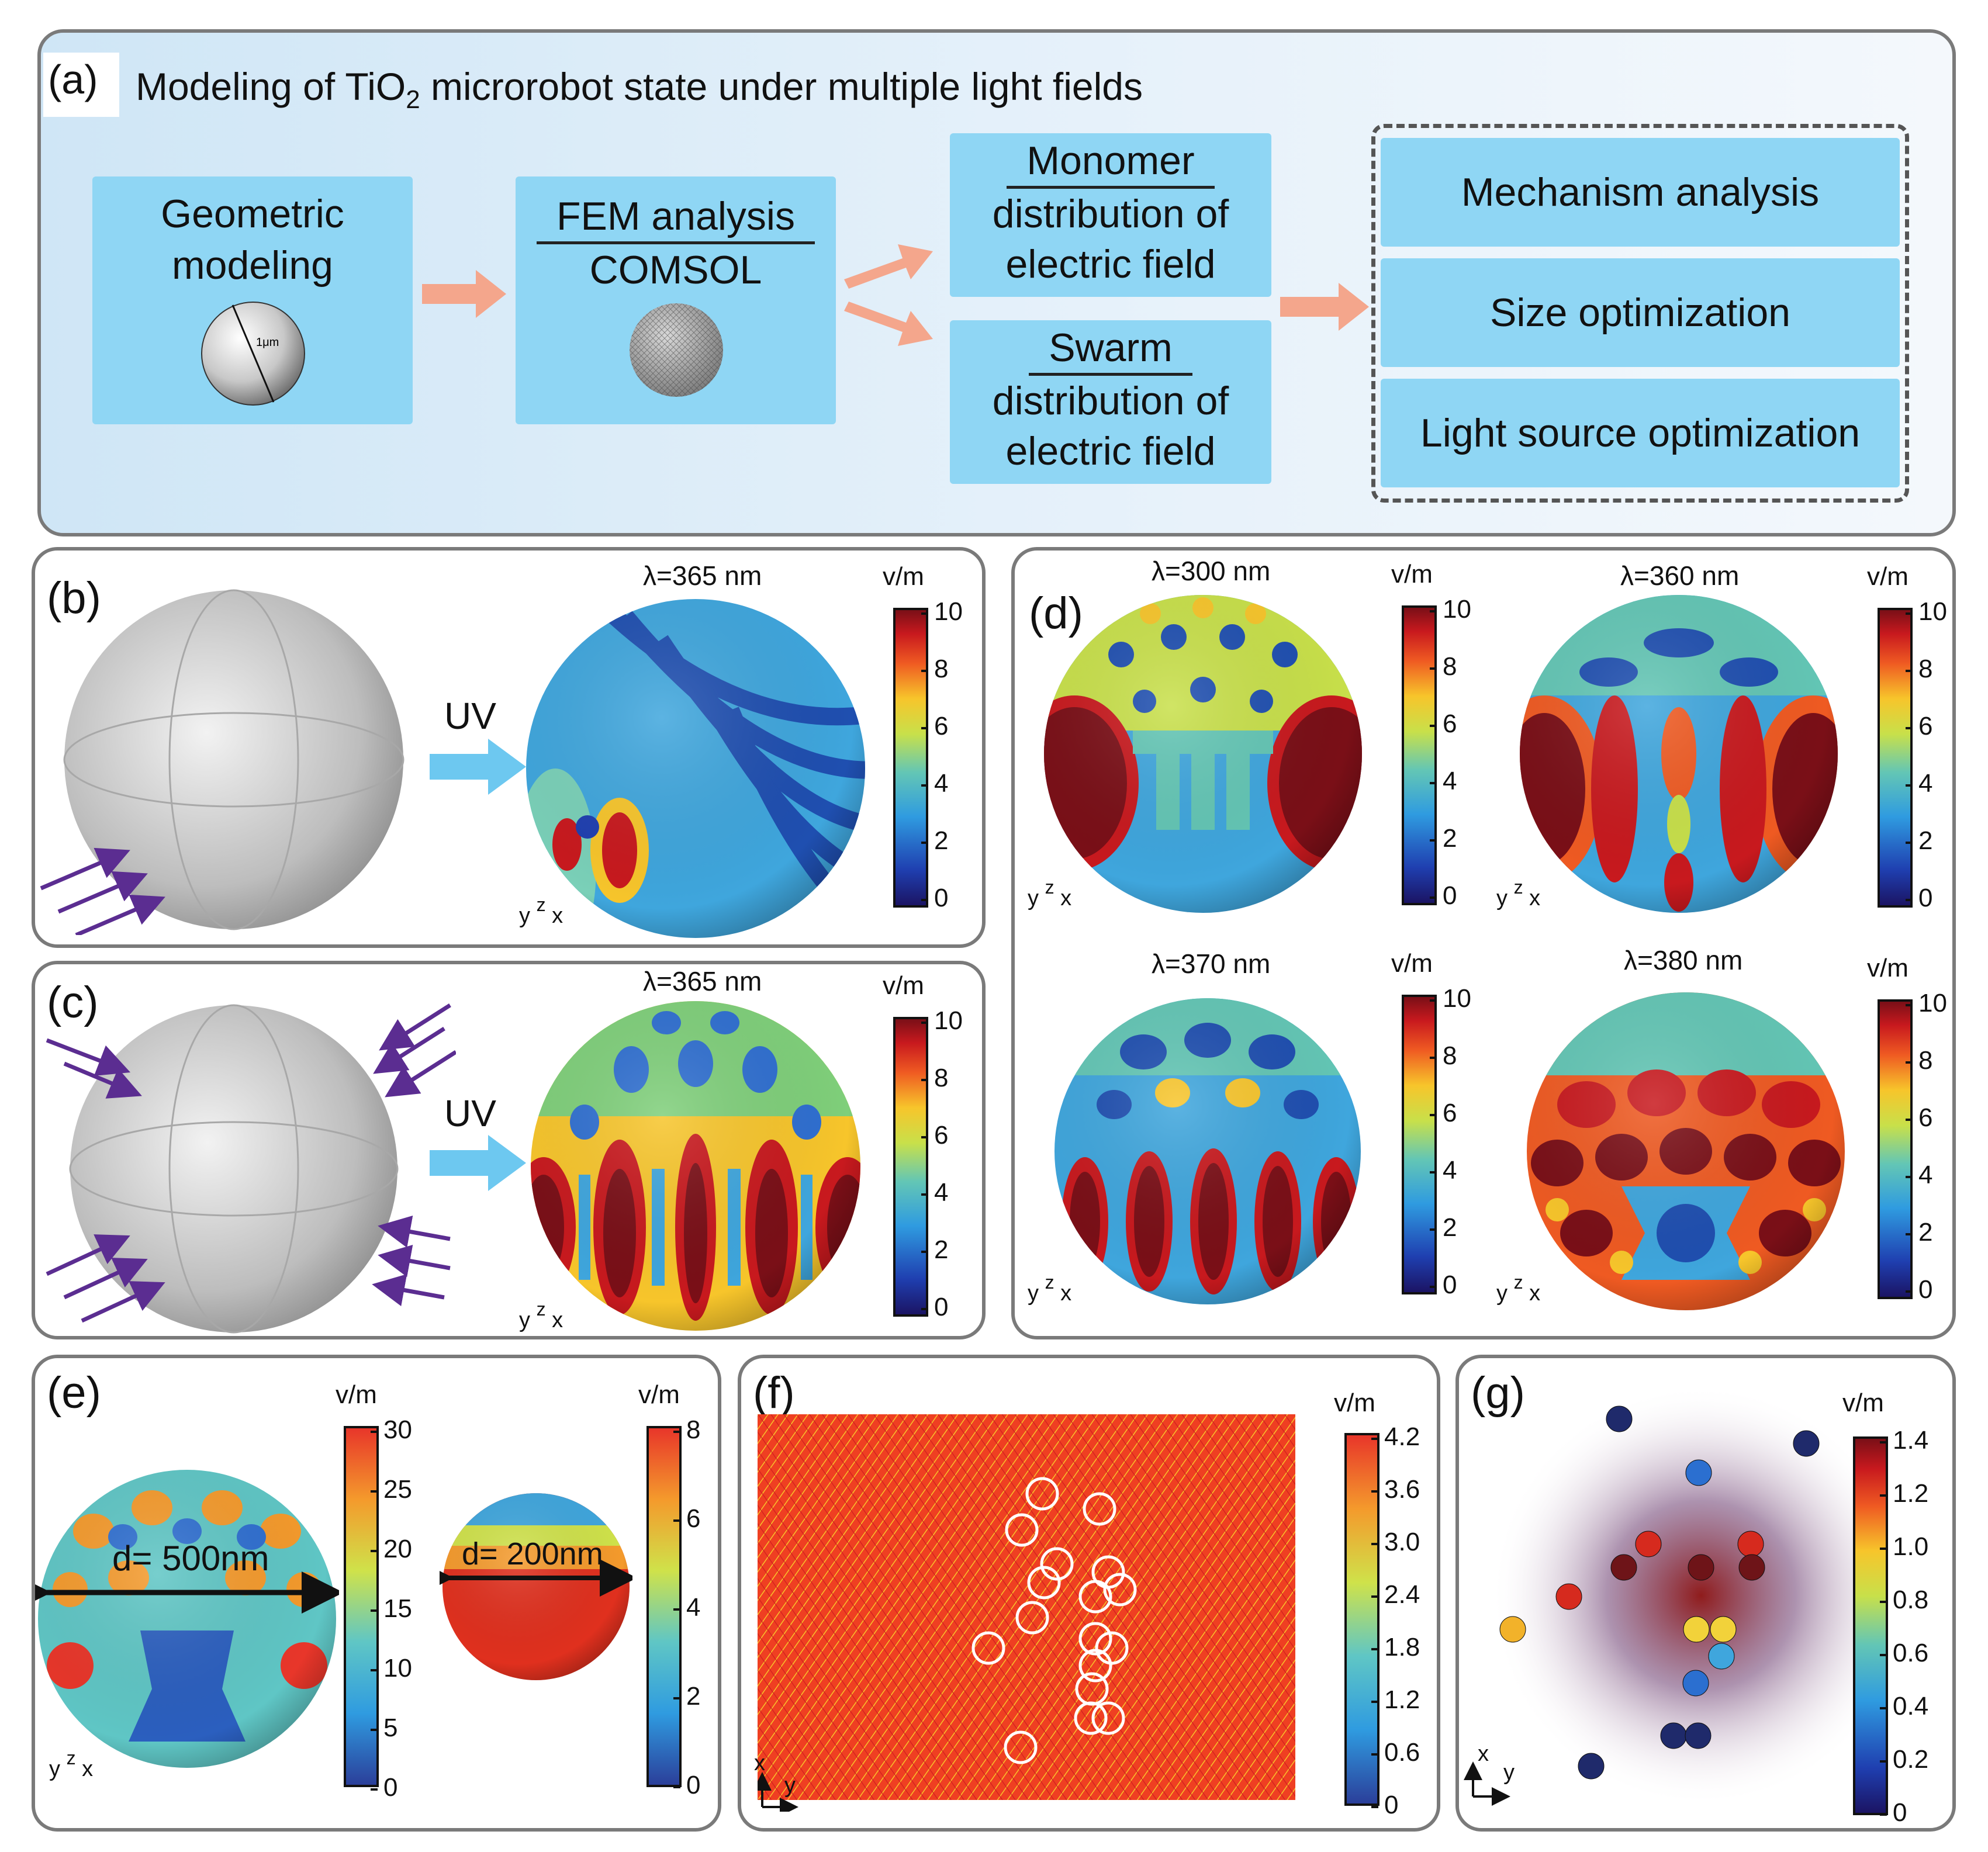 The height and width of the screenshot is (1852, 1988). I want to click on colorbar-b-tick-mark, so click(924, 900).